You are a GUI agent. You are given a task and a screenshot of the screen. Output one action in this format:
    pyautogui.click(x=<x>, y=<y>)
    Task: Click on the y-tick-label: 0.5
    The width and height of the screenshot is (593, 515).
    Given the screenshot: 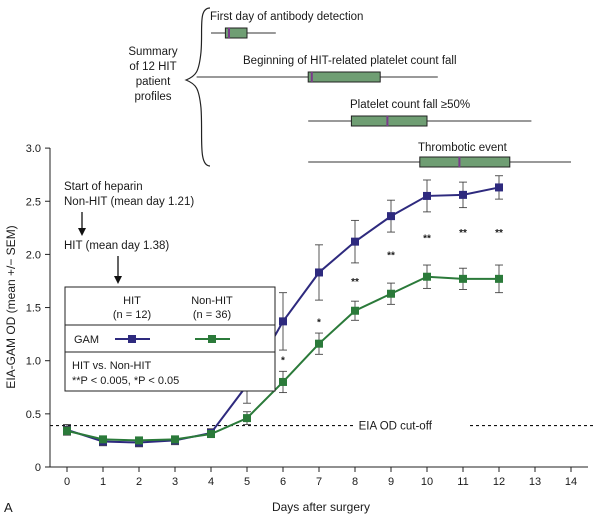 What is the action you would take?
    pyautogui.click(x=33, y=415)
    